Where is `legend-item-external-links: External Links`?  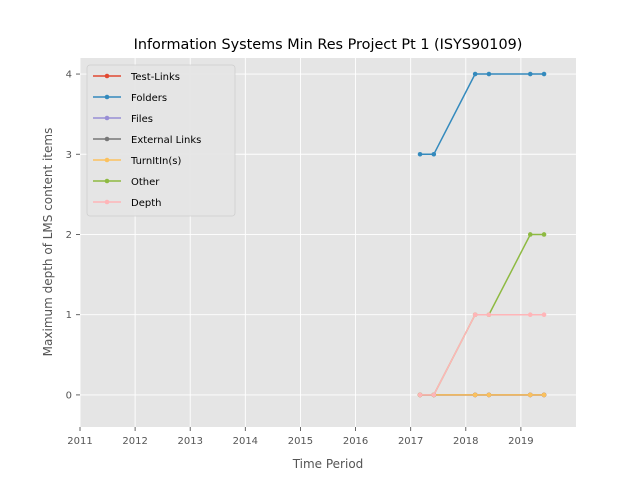 legend-item-external-links: External Links is located at coordinates (147, 140).